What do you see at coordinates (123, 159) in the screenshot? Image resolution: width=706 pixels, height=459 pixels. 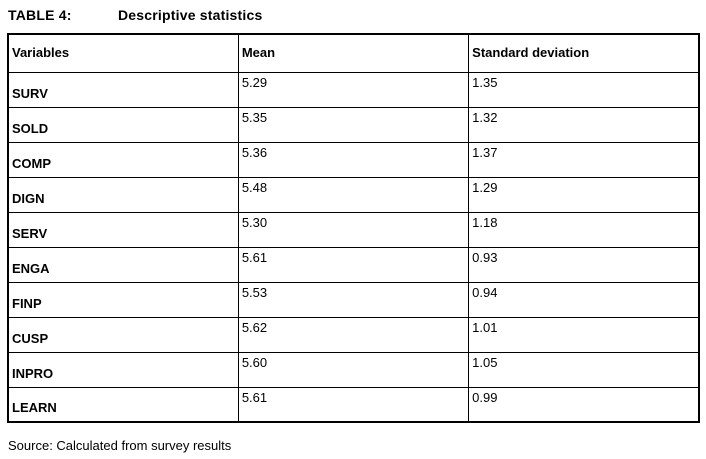 I see `variable-cell: COMP` at bounding box center [123, 159].